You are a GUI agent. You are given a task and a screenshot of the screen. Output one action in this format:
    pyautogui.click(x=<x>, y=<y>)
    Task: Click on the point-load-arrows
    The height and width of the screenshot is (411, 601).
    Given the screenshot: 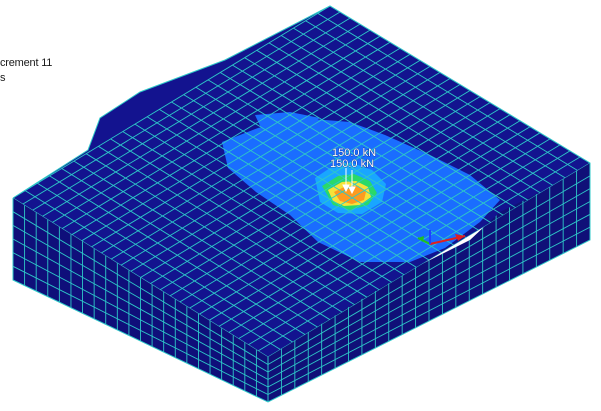 What is the action you would take?
    pyautogui.click(x=349, y=181)
    